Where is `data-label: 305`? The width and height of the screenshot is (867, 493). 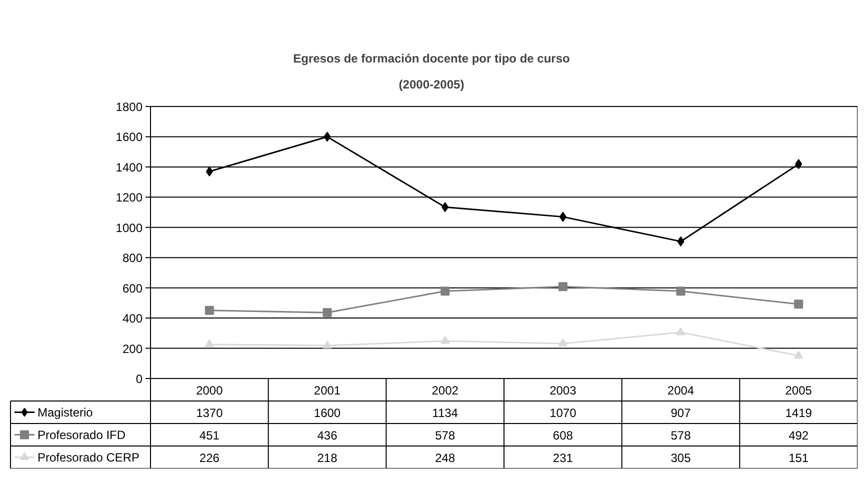 data-label: 305 is located at coordinates (681, 457).